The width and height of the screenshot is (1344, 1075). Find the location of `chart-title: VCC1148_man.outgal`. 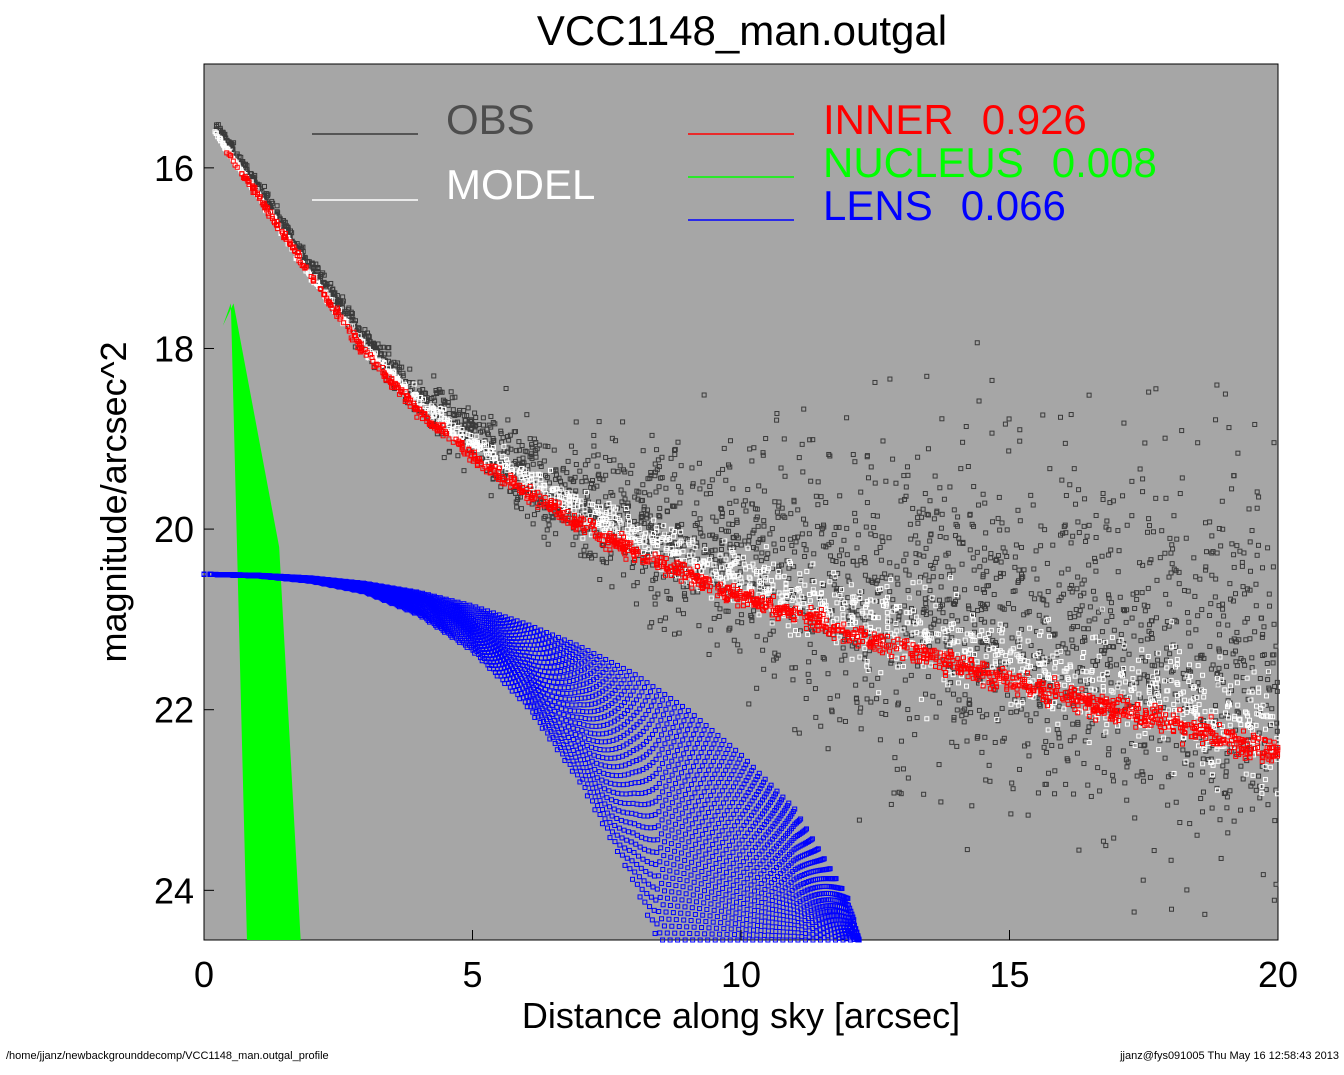

chart-title: VCC1148_man.outgal is located at coordinates (742, 30).